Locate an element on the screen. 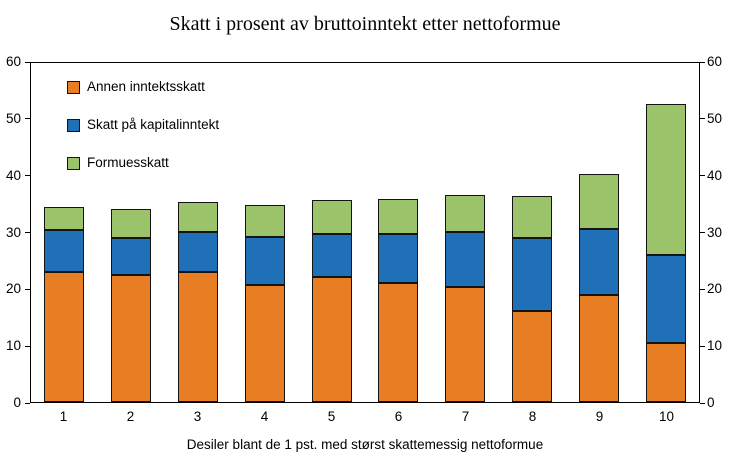 The image size is (730, 465). legend-label: Skatt på kapitalinntekt is located at coordinates (153, 124).